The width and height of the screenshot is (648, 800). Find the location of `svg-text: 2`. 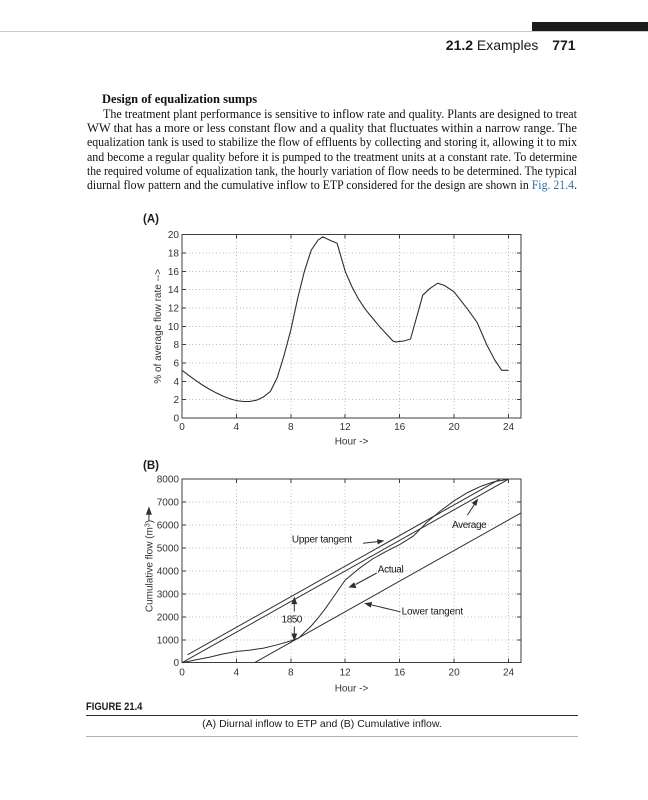

svg-text: 2 is located at coordinates (176, 400).